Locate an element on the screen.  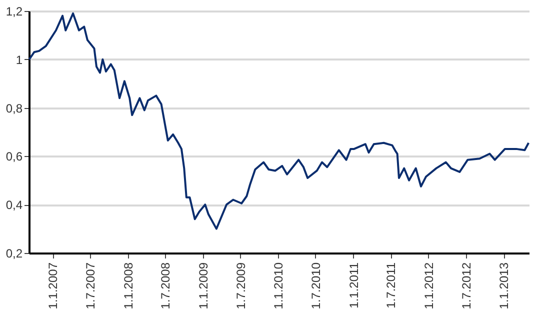
y-tick-label: 0,4 is located at coordinates (14, 205).